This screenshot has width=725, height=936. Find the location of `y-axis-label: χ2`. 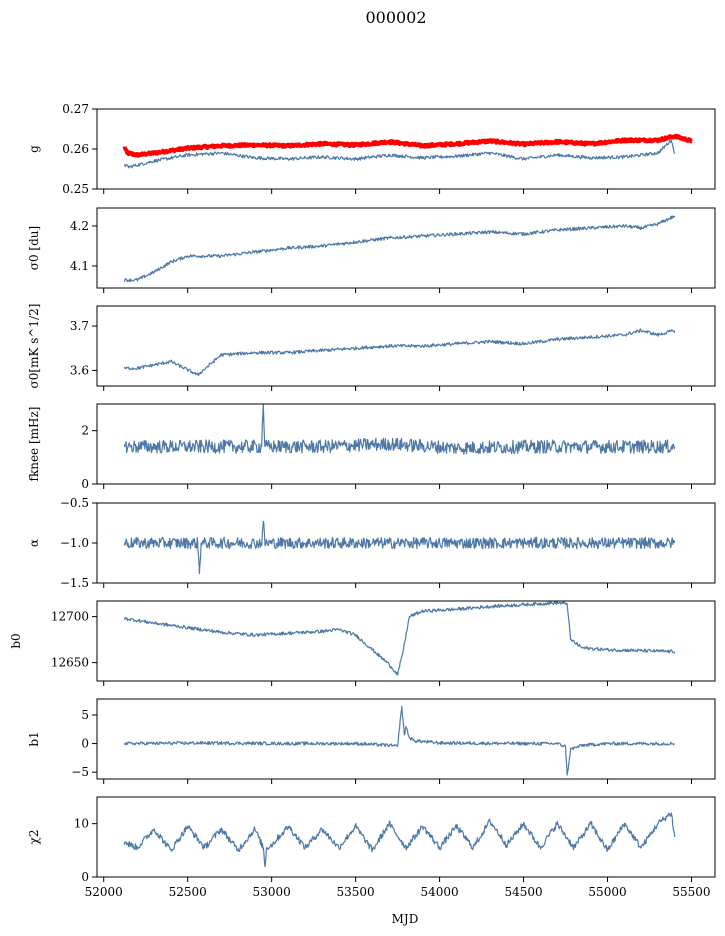

y-axis-label: χ2 is located at coordinates (34, 837).